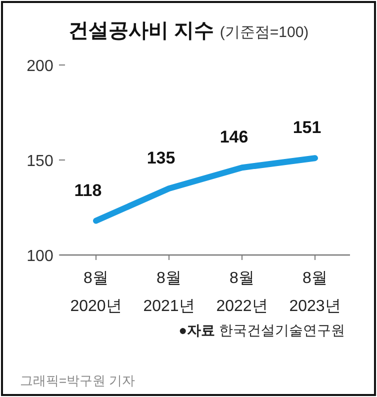 This screenshot has height=397, width=377. What do you see at coordinates (40, 66) in the screenshot?
I see `y-tick-label: 200` at bounding box center [40, 66].